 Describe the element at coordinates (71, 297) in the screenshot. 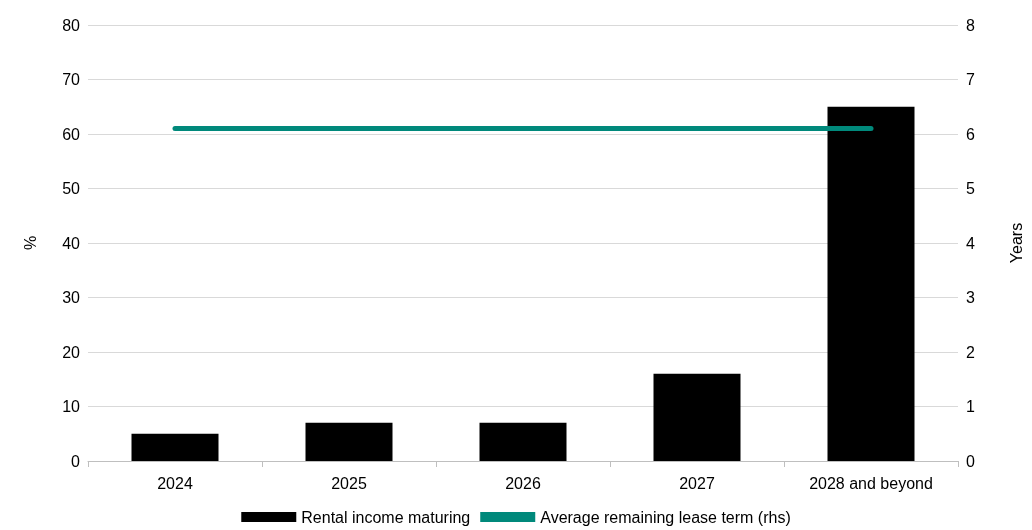

I see `y-tick-label: 30` at that location.